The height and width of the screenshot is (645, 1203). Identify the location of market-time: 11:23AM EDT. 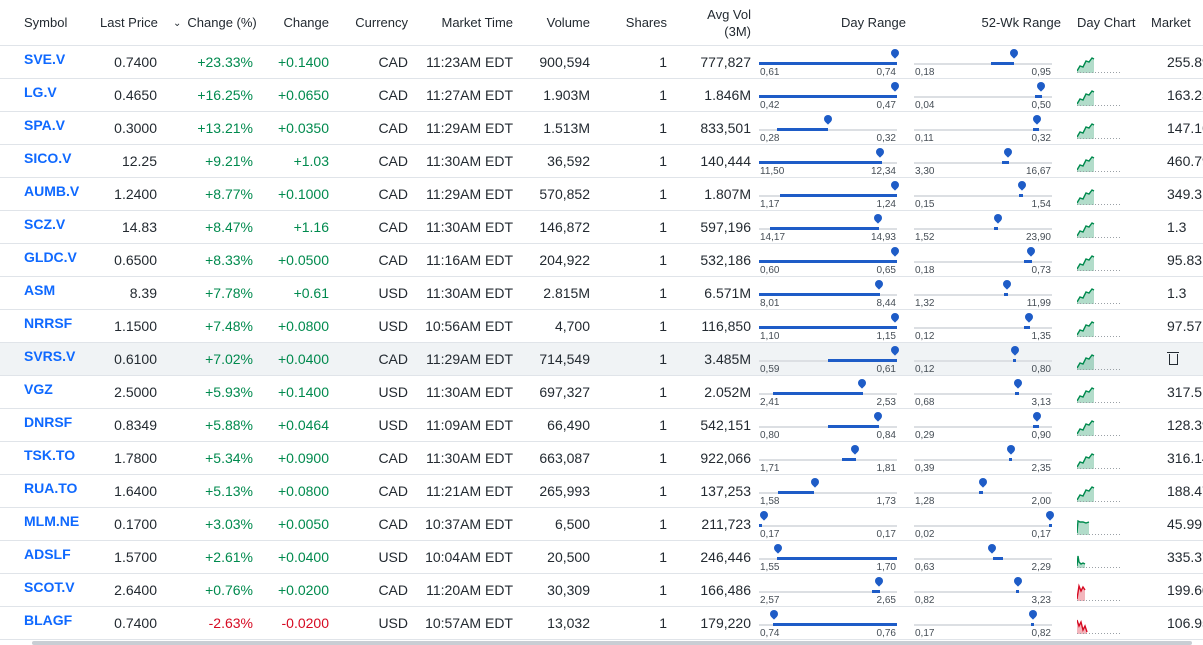
(468, 62).